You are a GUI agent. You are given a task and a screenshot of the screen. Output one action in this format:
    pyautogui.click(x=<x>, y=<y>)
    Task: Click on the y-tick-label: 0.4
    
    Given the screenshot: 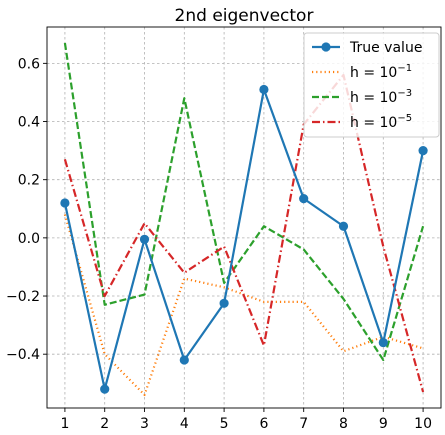 What is the action you would take?
    pyautogui.click(x=29, y=123)
    